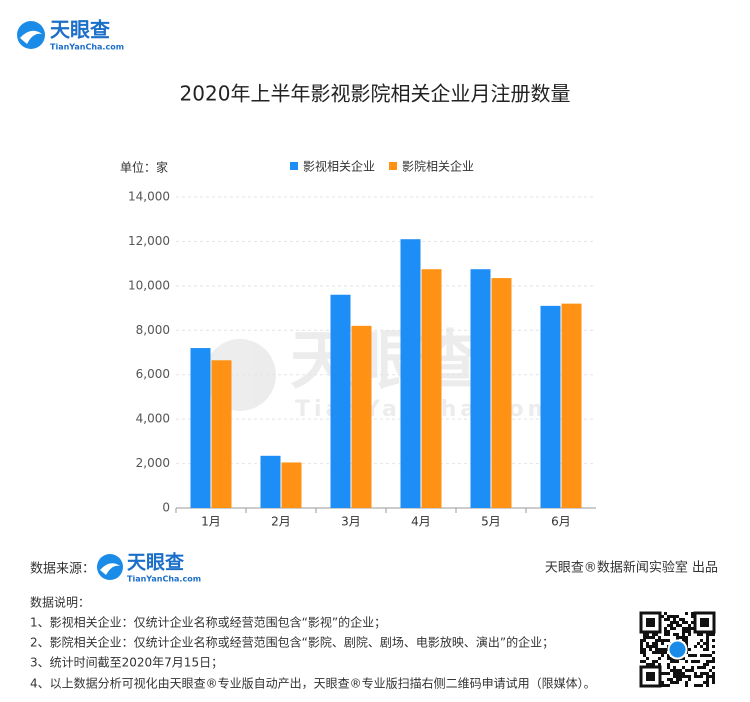  I want to click on chart-title: 2020年上半年影视影院相关企业月注册数量, so click(375, 94).